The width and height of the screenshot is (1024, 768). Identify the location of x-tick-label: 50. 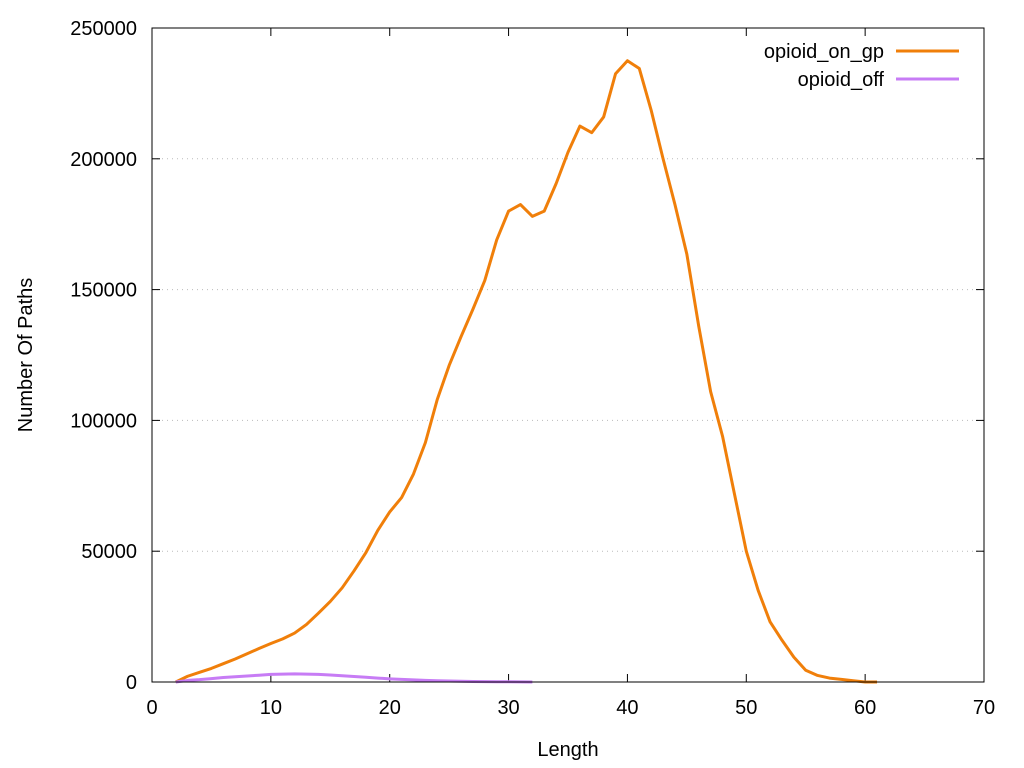
(746, 708).